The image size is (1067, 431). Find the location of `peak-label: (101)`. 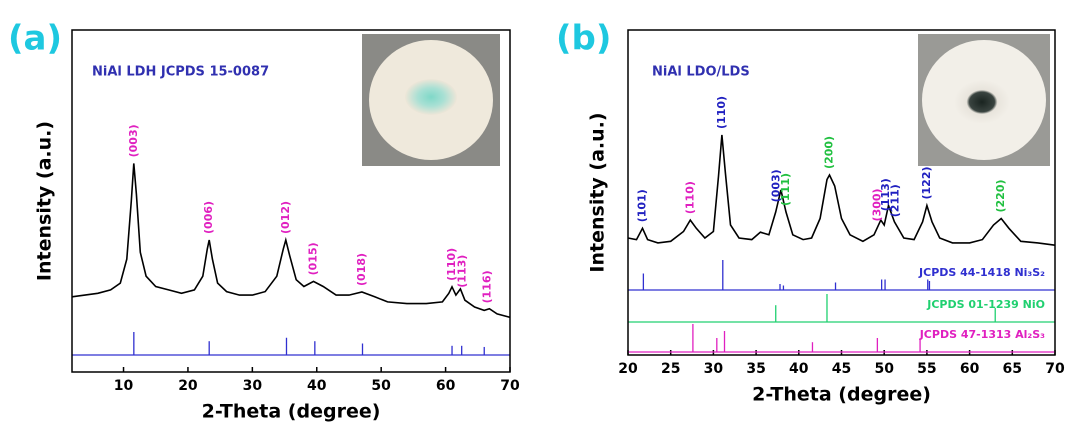

peak-label: (101) is located at coordinates (642, 205).